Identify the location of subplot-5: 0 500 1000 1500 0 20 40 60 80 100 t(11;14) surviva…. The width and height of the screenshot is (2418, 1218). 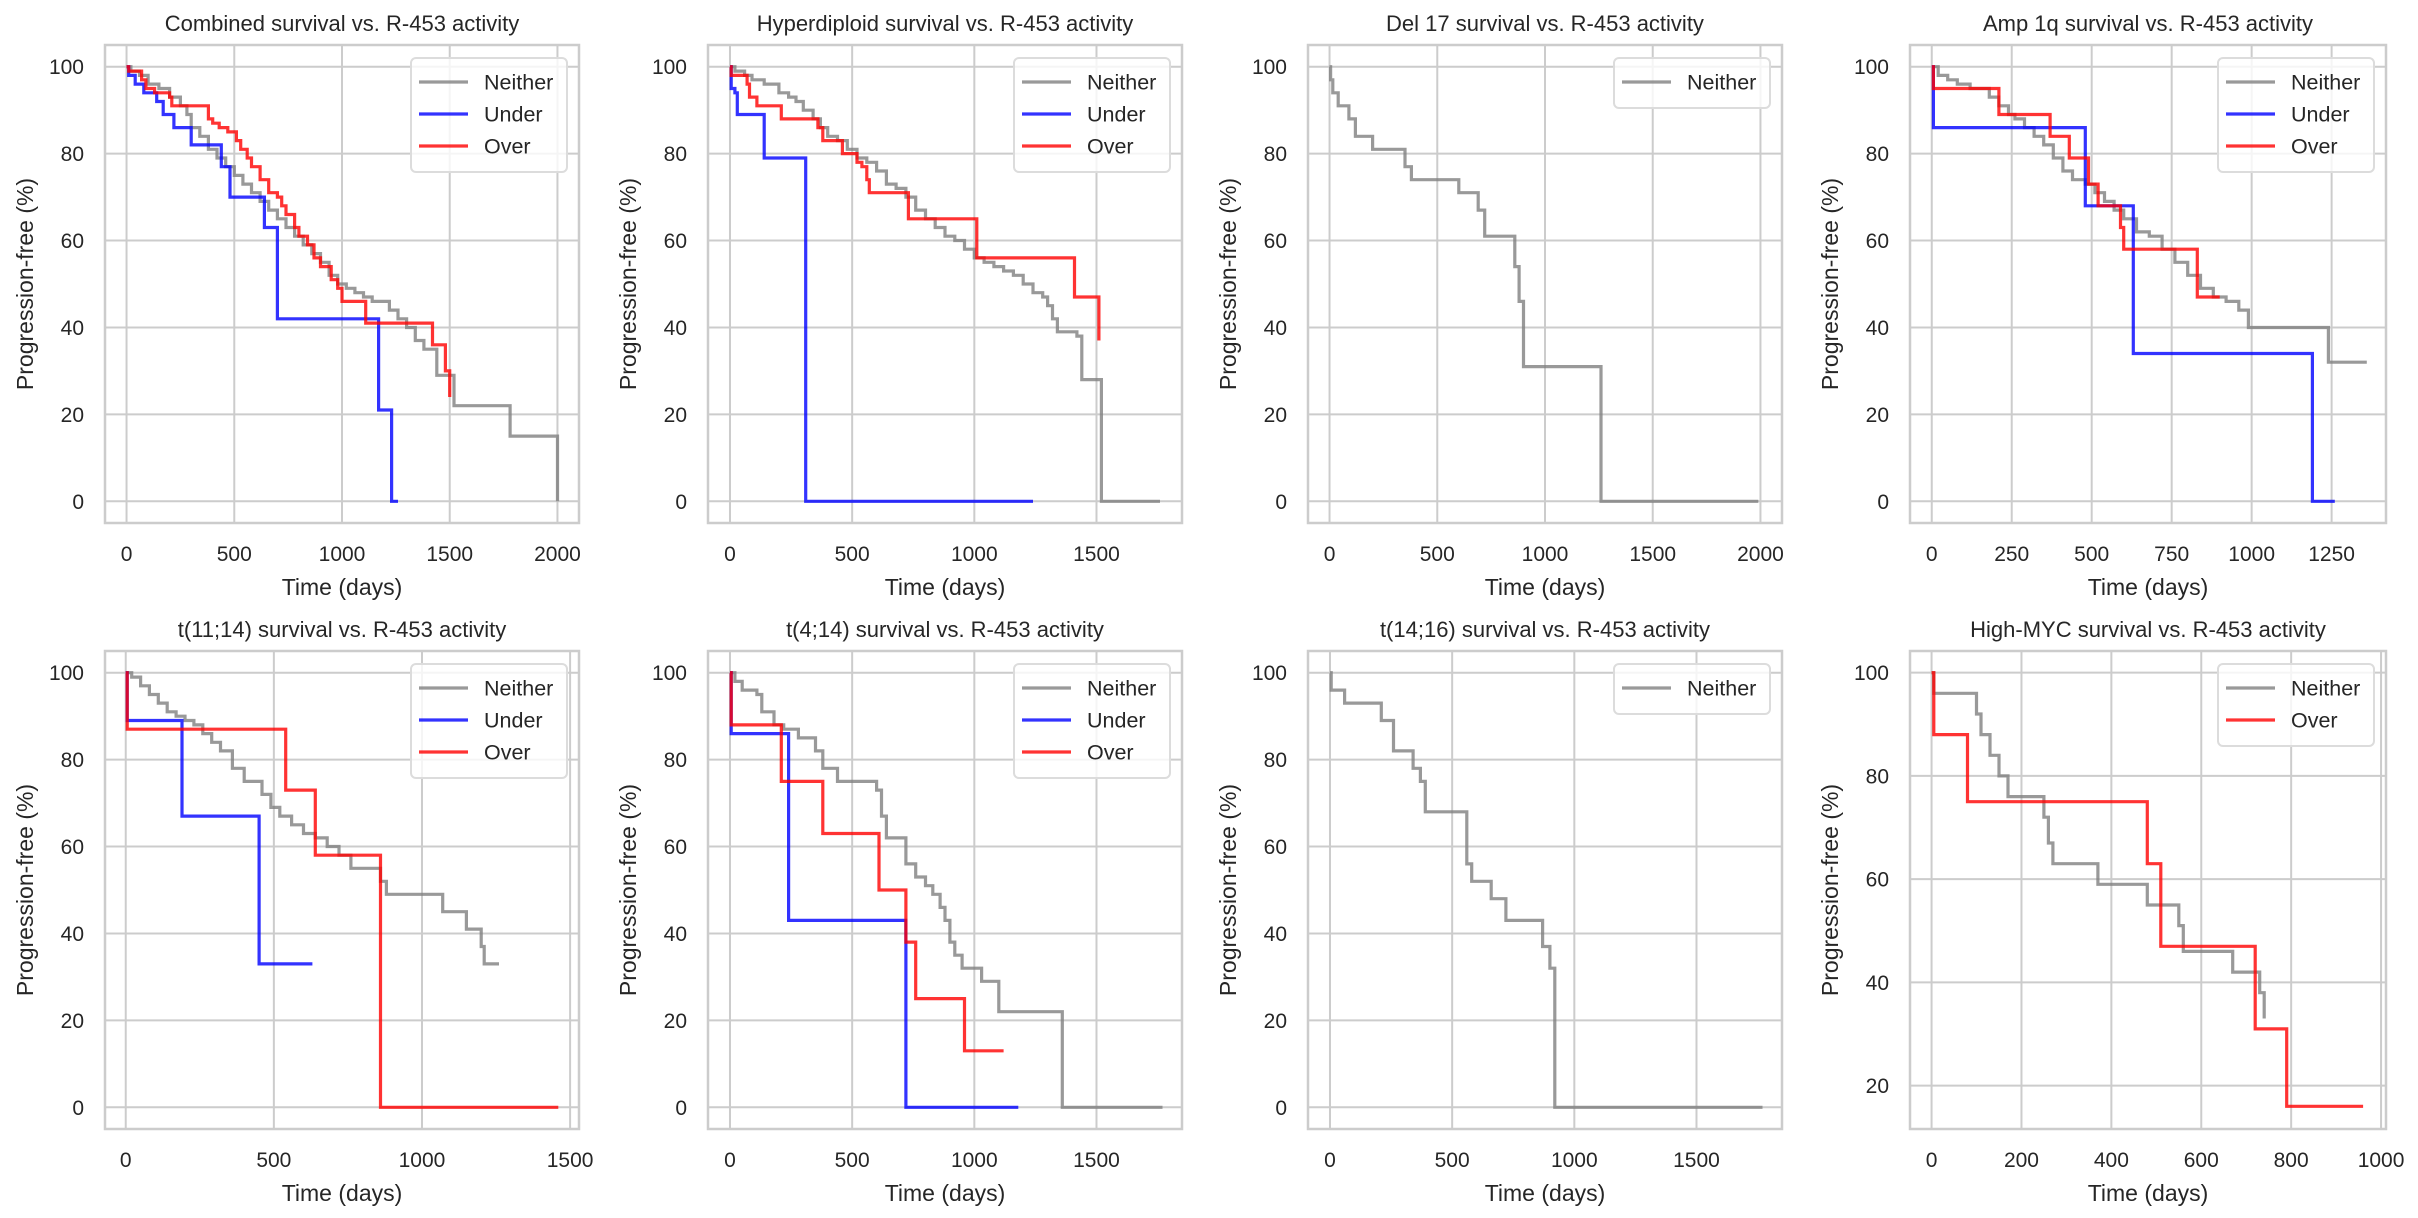
(302, 911).